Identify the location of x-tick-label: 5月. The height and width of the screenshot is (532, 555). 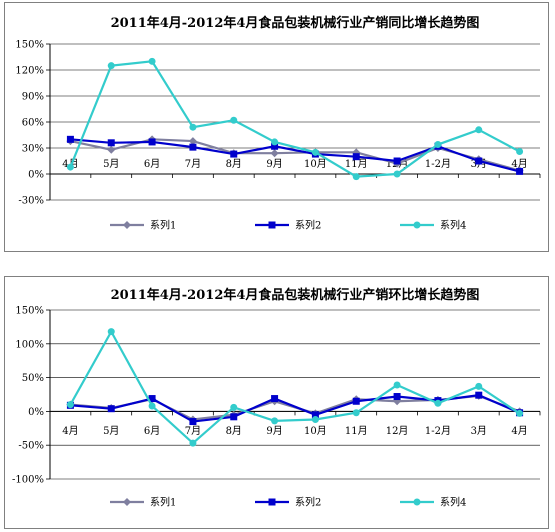
(111, 164).